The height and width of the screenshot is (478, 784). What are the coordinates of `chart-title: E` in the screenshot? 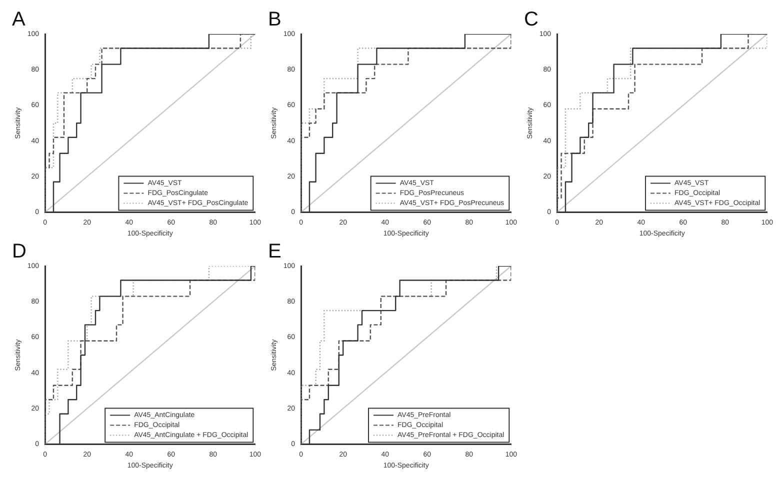 It's located at (275, 251).